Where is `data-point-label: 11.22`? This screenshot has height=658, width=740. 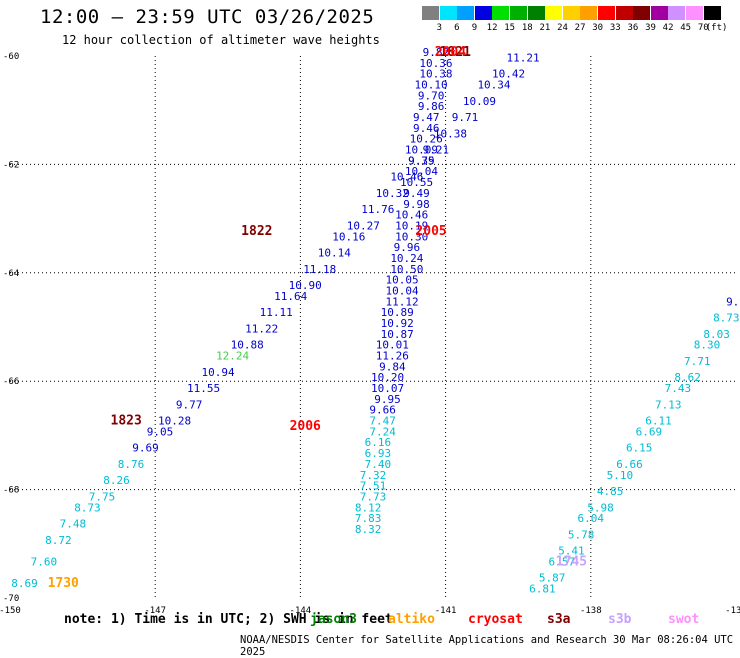
data-point-label: 11.22 is located at coordinates (261, 328).